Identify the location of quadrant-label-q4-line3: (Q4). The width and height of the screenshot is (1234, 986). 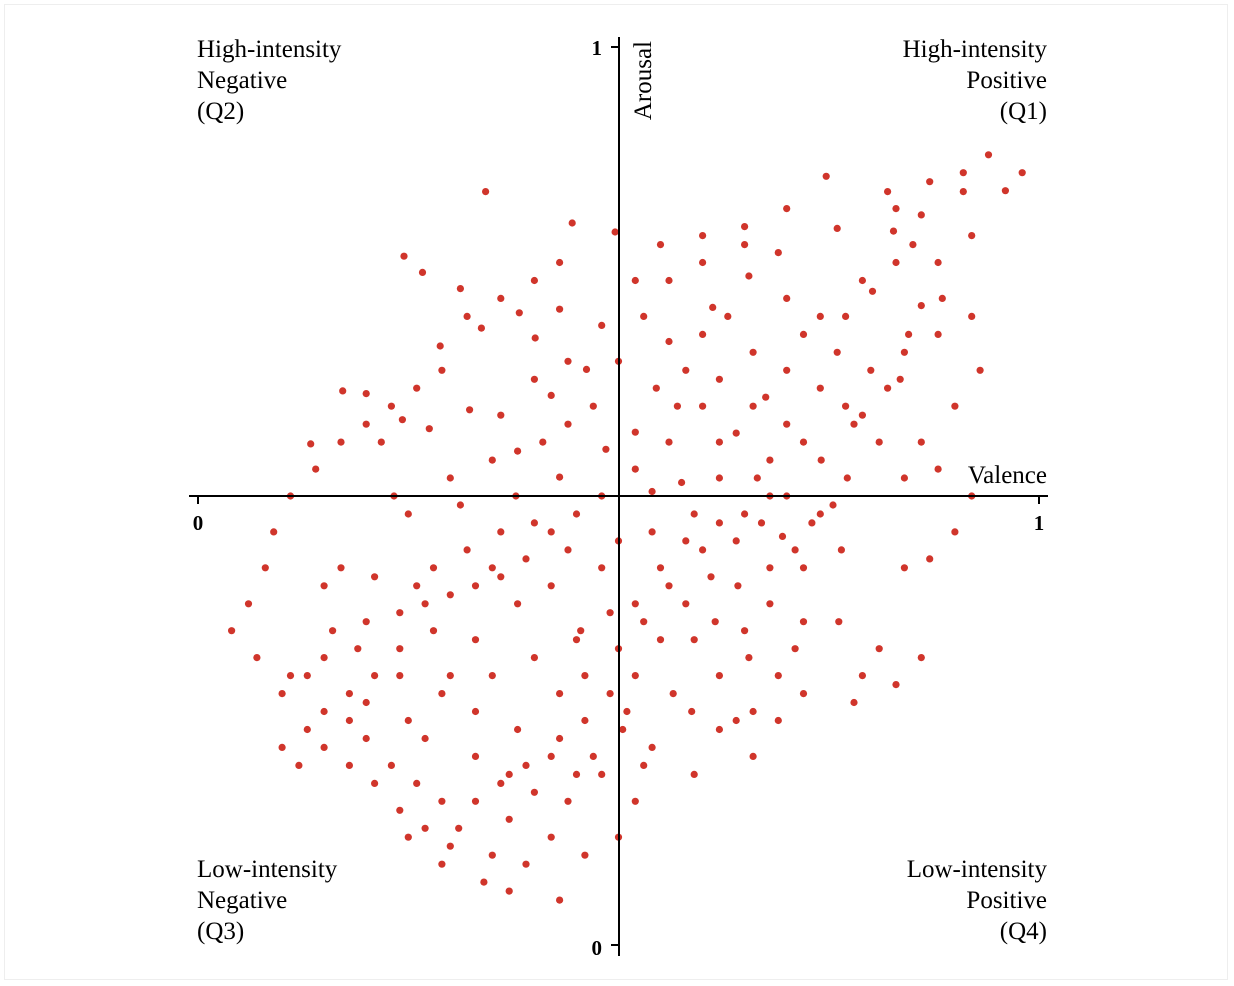
(1023, 931).